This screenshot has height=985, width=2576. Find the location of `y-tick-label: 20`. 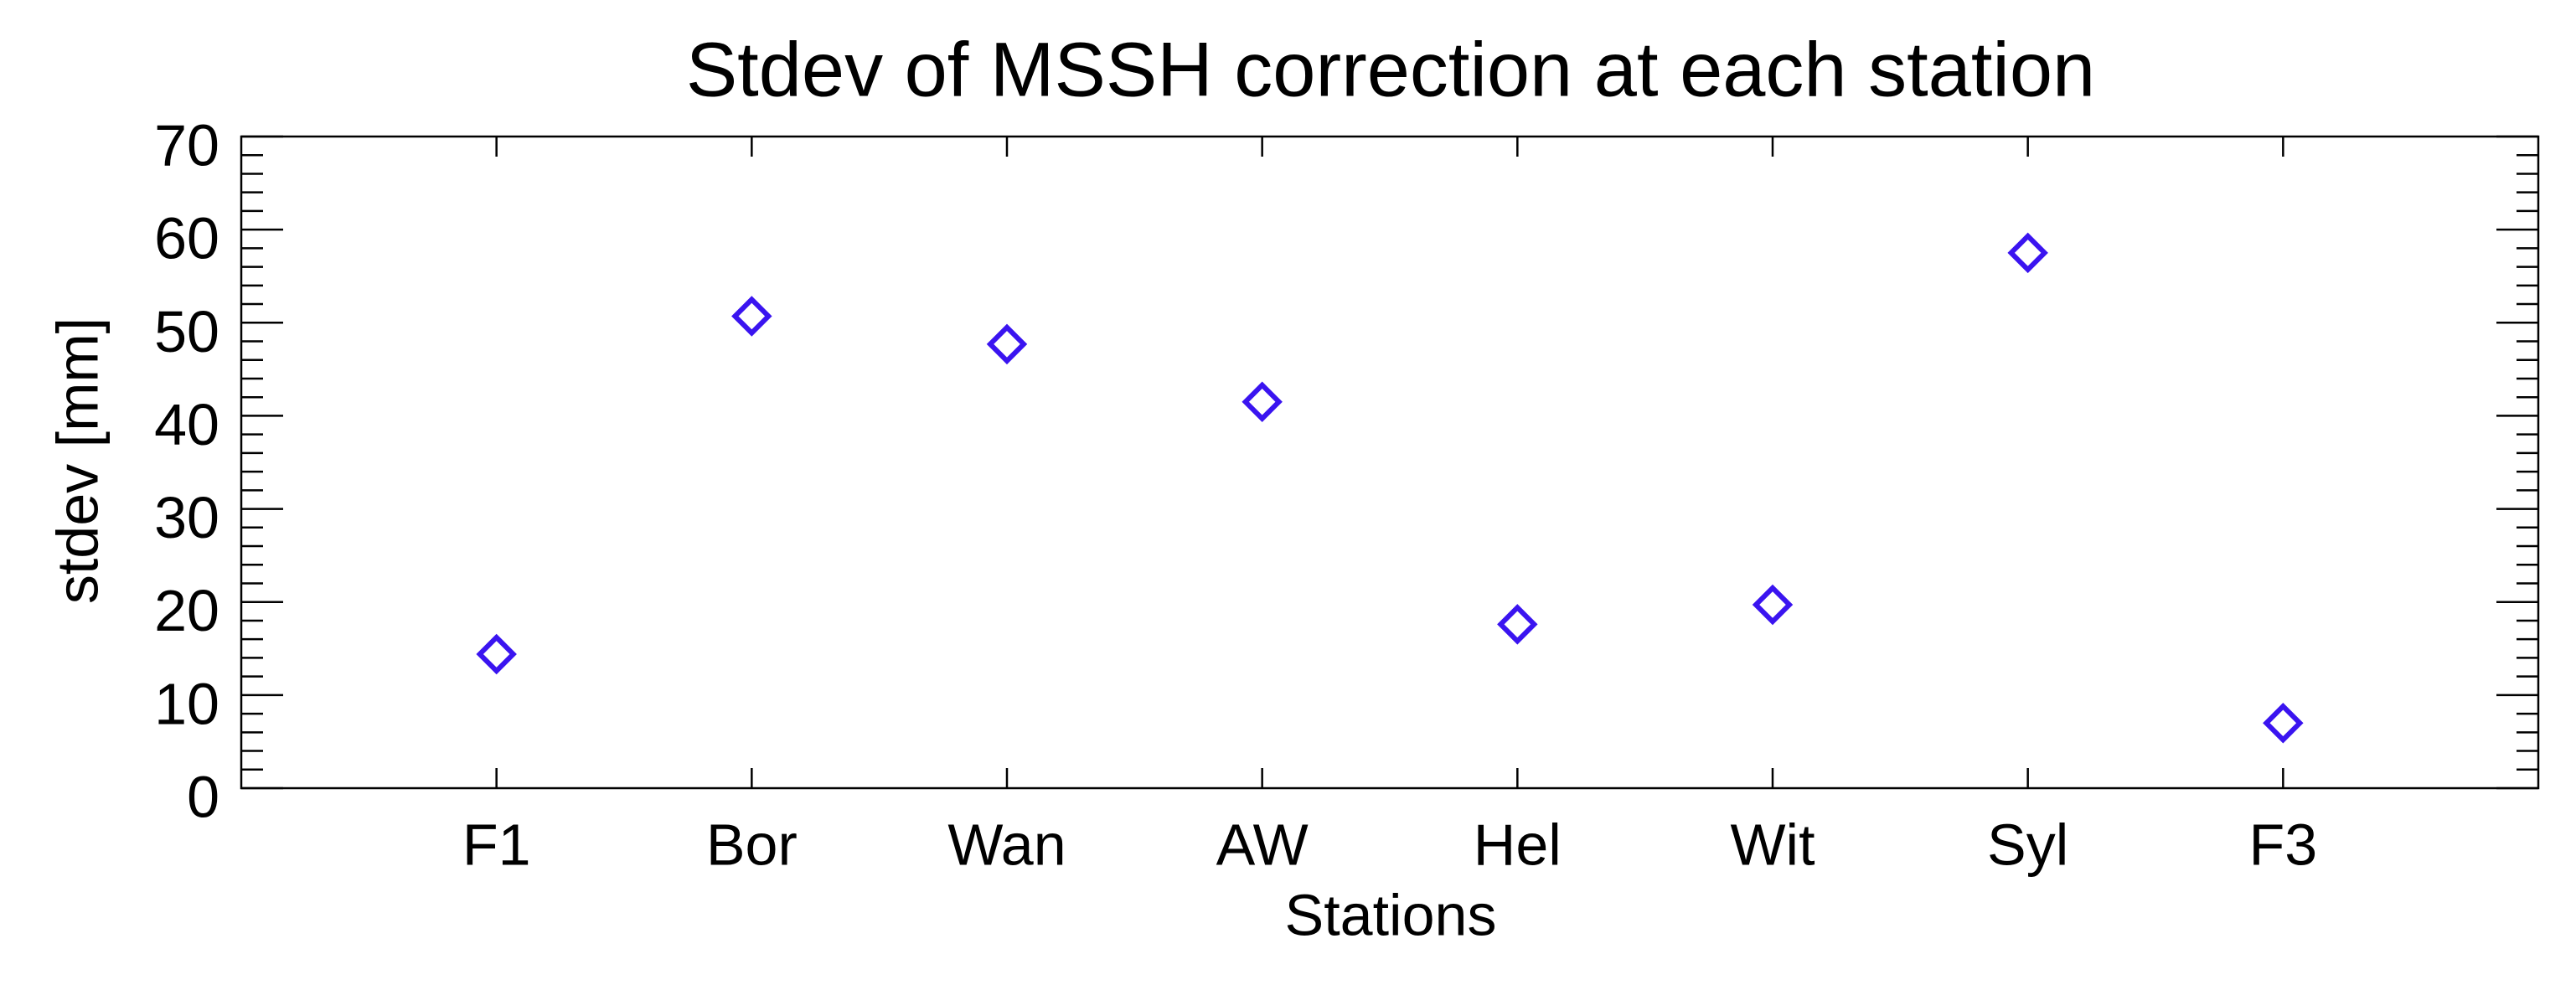

y-tick-label: 20 is located at coordinates (186, 610).